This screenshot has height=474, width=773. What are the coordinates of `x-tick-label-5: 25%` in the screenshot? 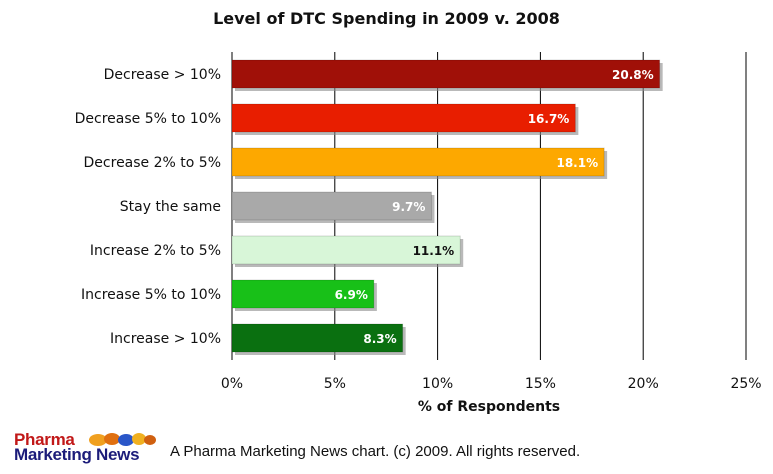 It's located at (745, 384).